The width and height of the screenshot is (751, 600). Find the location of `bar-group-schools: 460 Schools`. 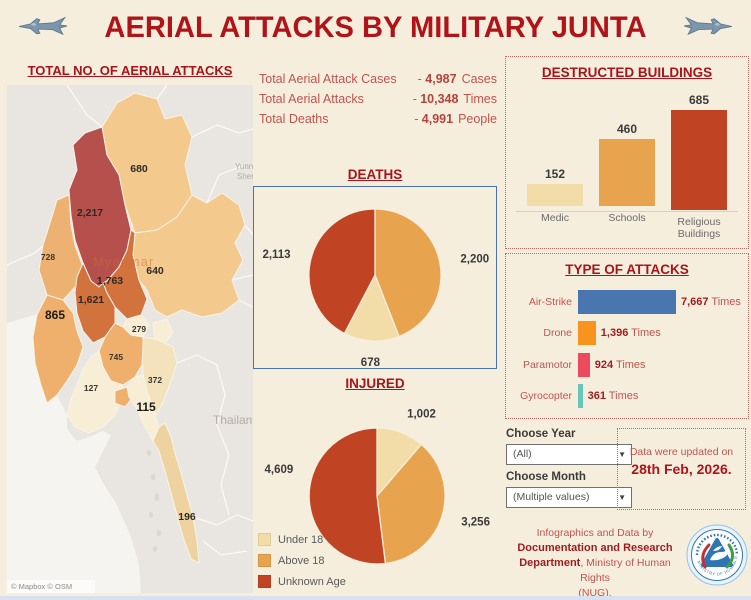

bar-group-schools: 460 Schools is located at coordinates (627, 168).